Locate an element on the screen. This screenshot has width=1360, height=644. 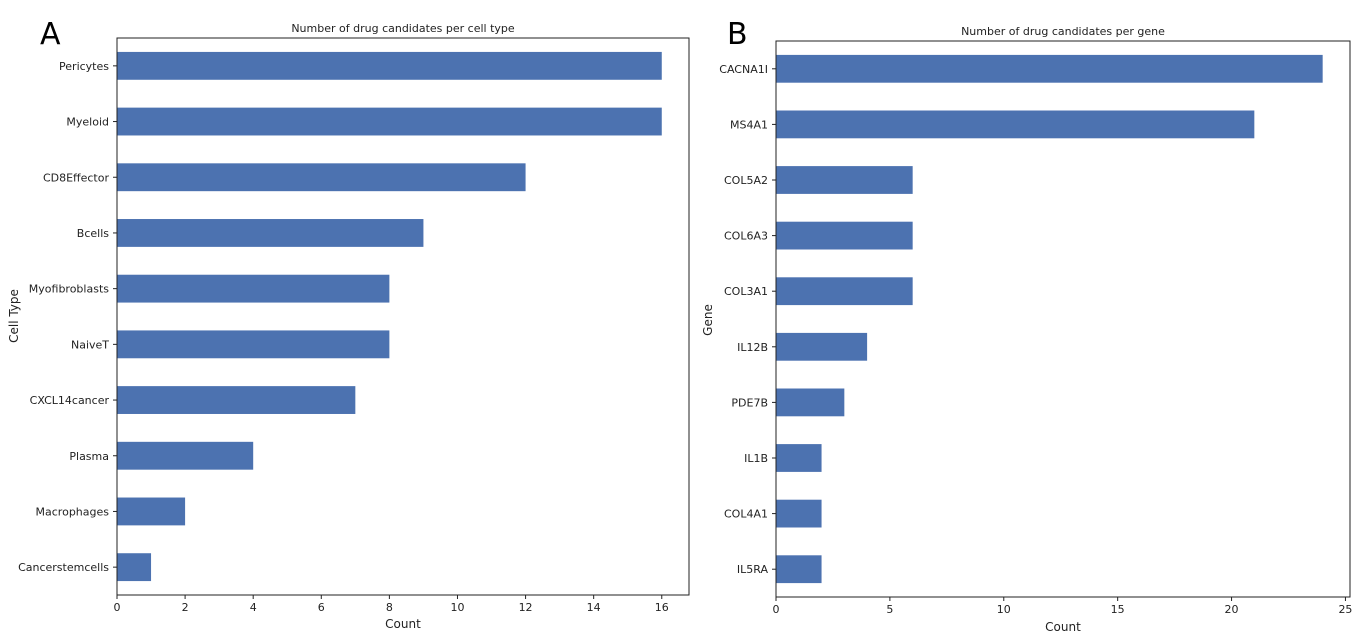
bar-il5ra is located at coordinates (799, 569).